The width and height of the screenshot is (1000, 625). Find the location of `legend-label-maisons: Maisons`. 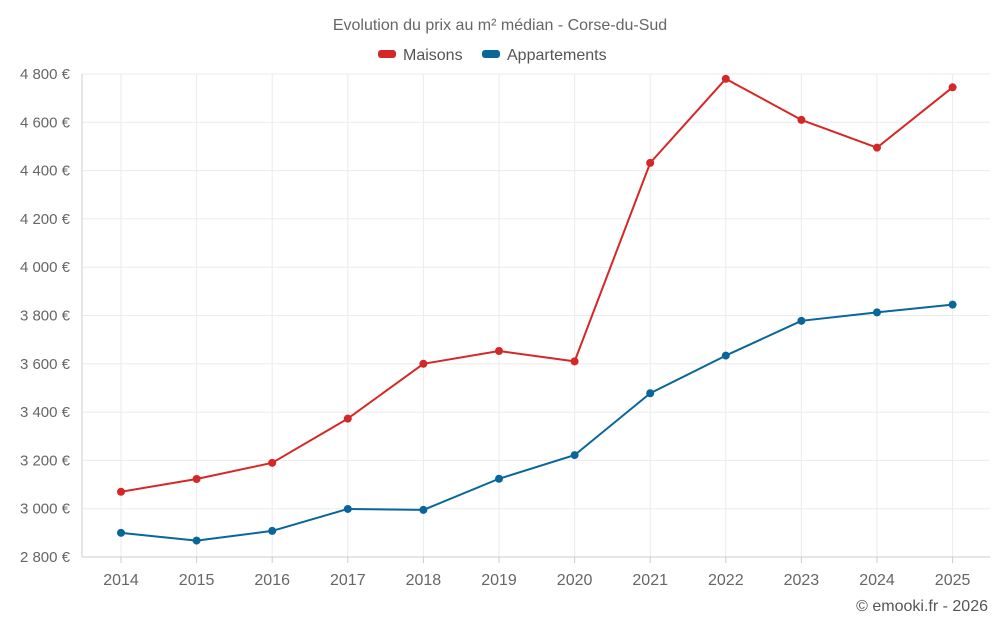

legend-label-maisons: Maisons is located at coordinates (433, 55).